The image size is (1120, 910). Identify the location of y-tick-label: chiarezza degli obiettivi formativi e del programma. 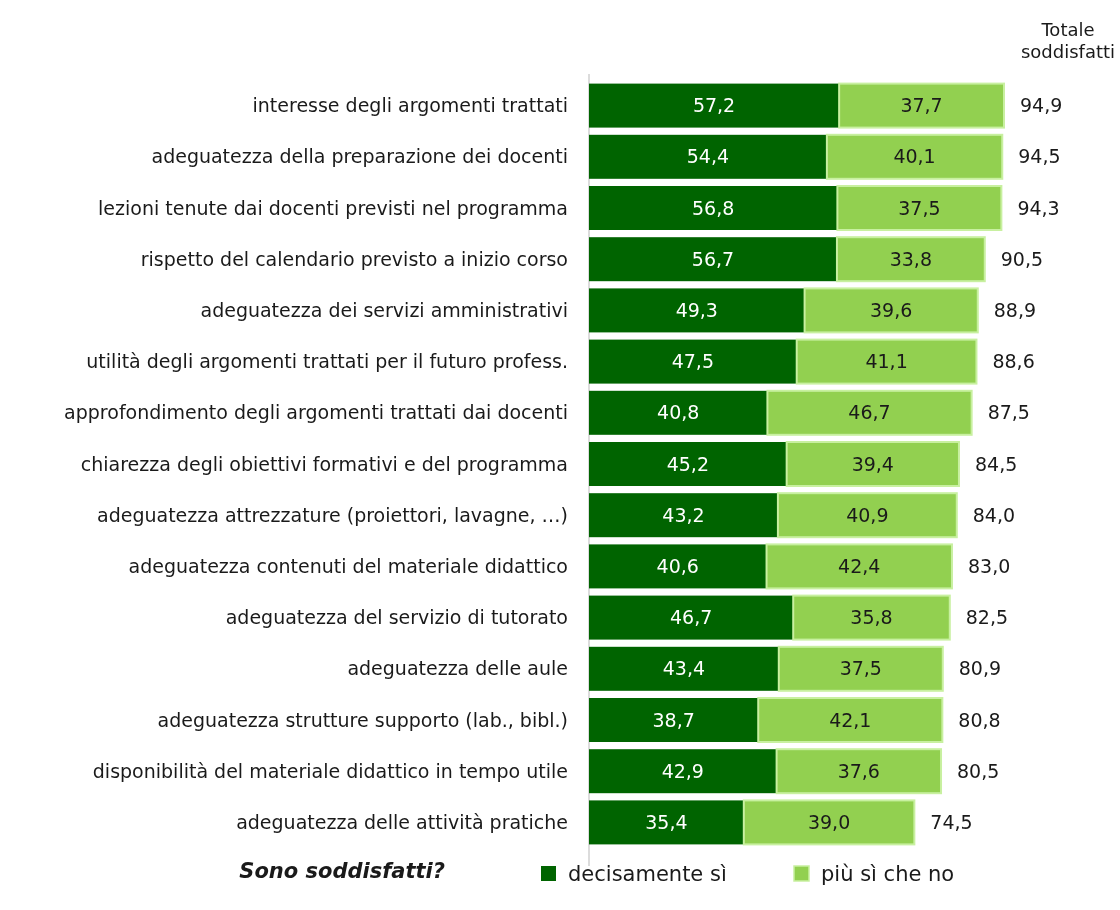
(324, 463).